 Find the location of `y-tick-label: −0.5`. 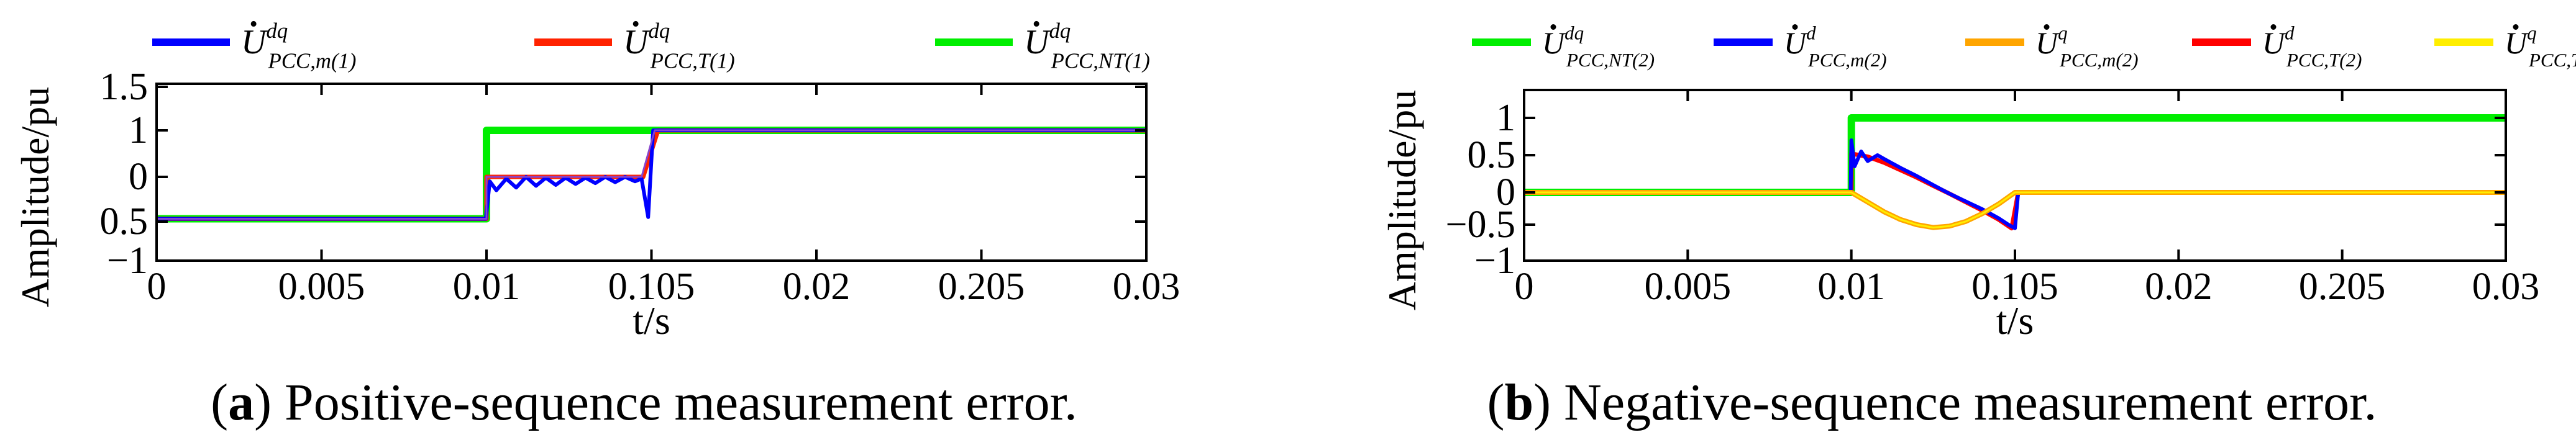

y-tick-label: −0.5 is located at coordinates (1480, 225).